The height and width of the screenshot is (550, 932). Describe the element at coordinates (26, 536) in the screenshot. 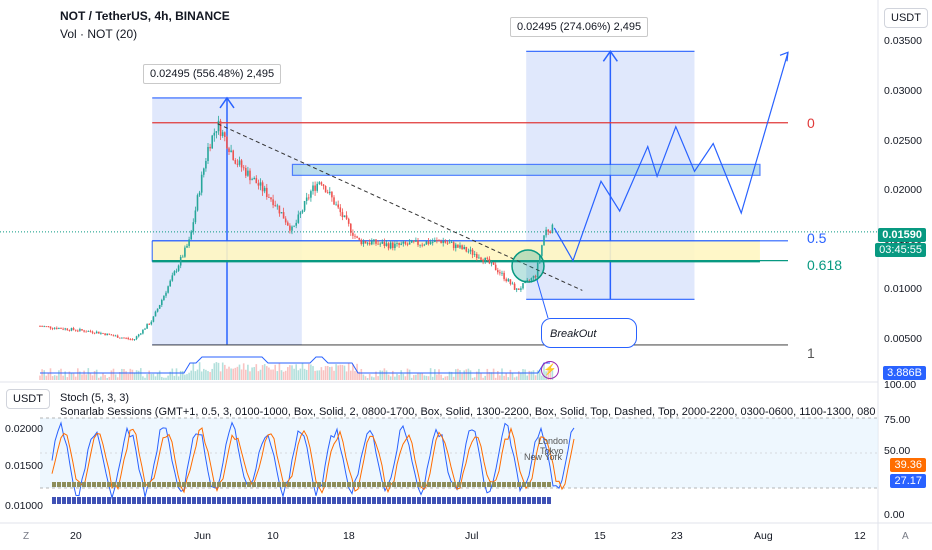

I see `timezone-button: Z` at that location.